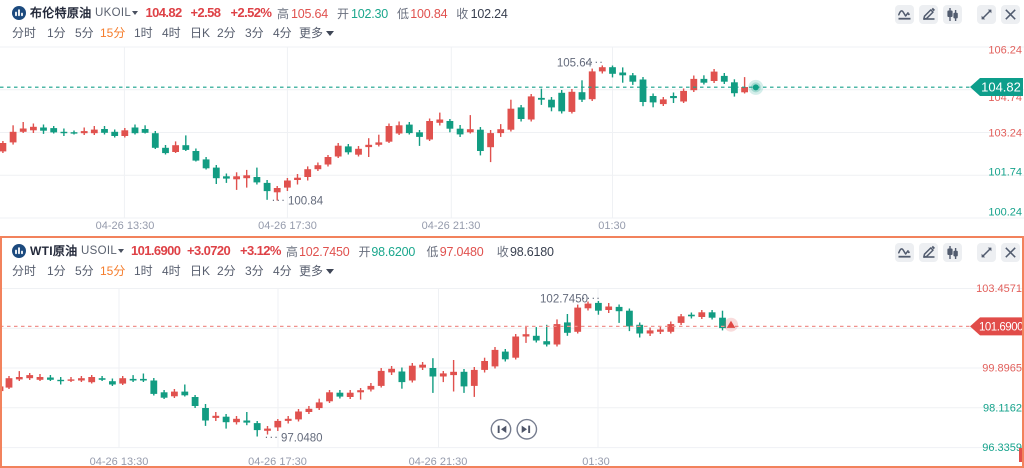 This screenshot has height=468, width=1024. What do you see at coordinates (1002, 408) in the screenshot?
I see `svg-text: 98.1162` at bounding box center [1002, 408].